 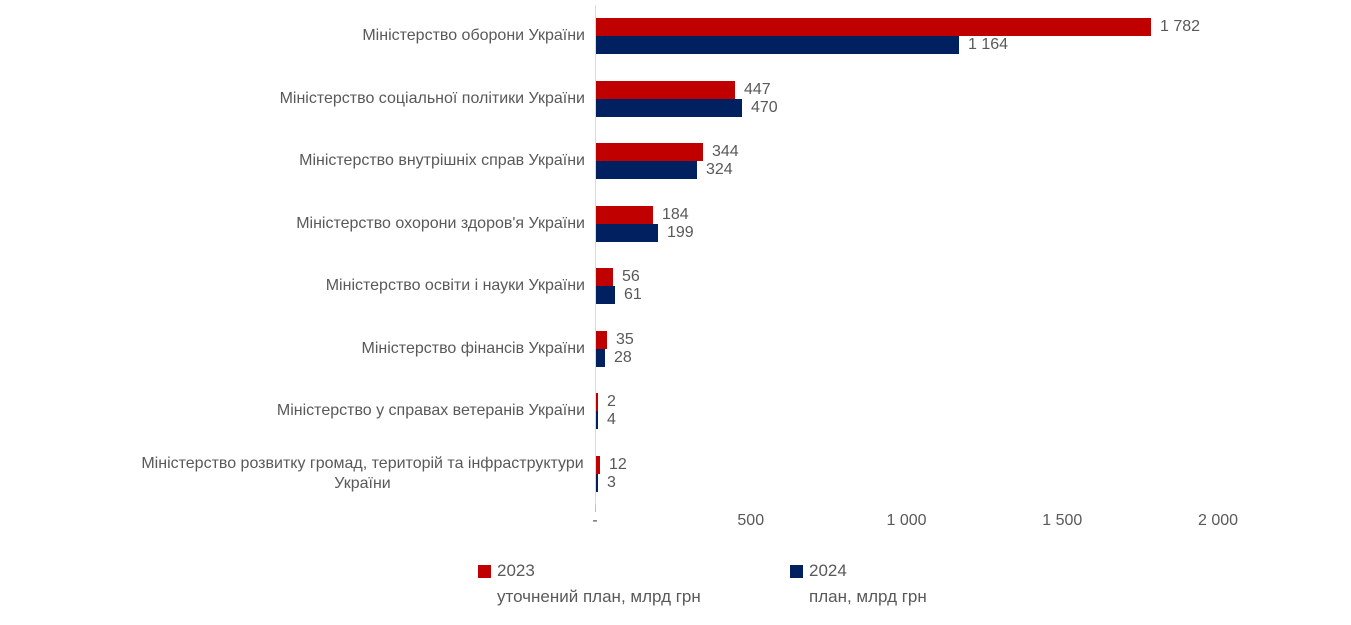 I want to click on category-label: Міністерство фінансів України, so click(x=473, y=348).